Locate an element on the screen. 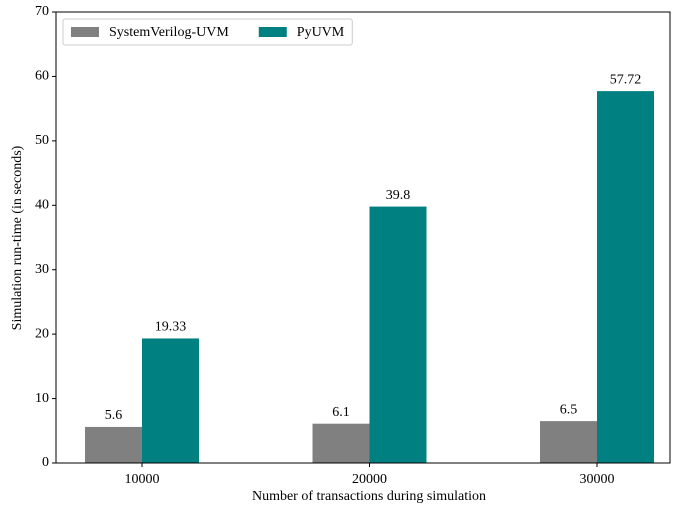 The height and width of the screenshot is (510, 673). y-tick-label: 10 is located at coordinates (42, 398).